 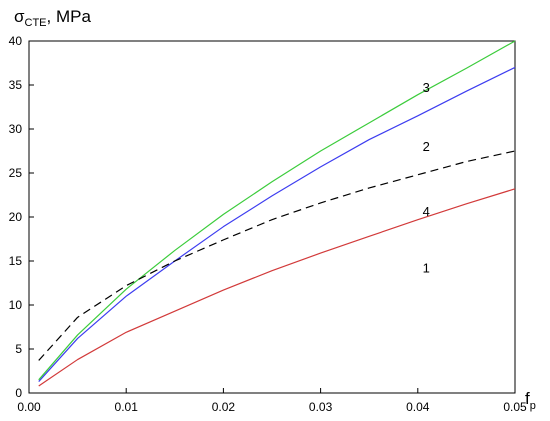 I want to click on curve-label-3: 3, so click(x=426, y=87).